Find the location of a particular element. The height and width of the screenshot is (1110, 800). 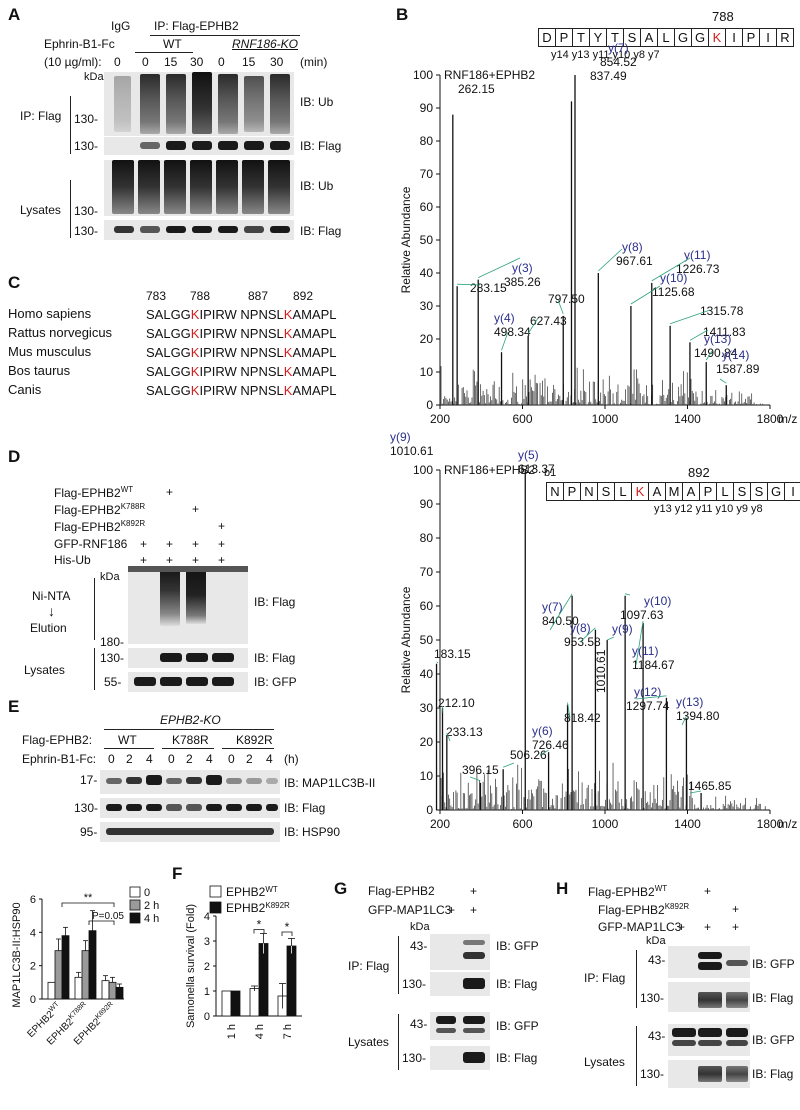

ion-label: y(10) is located at coordinates (657, 601).